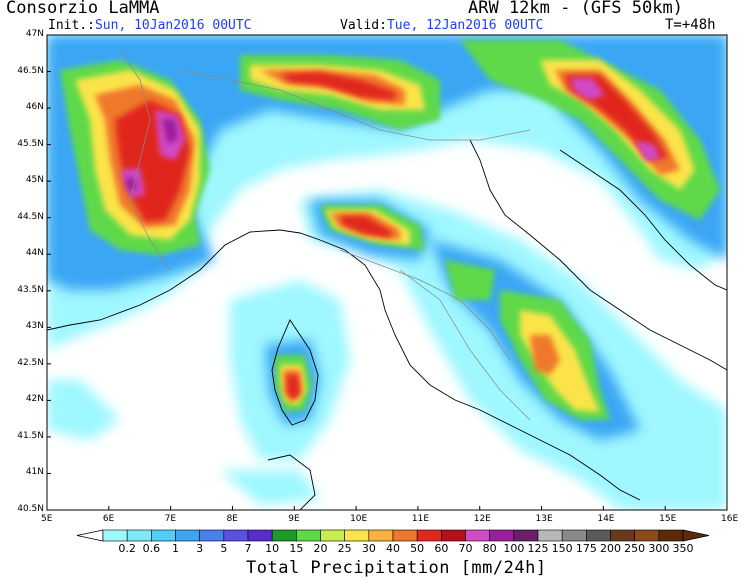 This screenshot has width=751, height=580. I want to click on header-valid: Valid:Tue, 12Jan2016 00UTC, so click(442, 25).